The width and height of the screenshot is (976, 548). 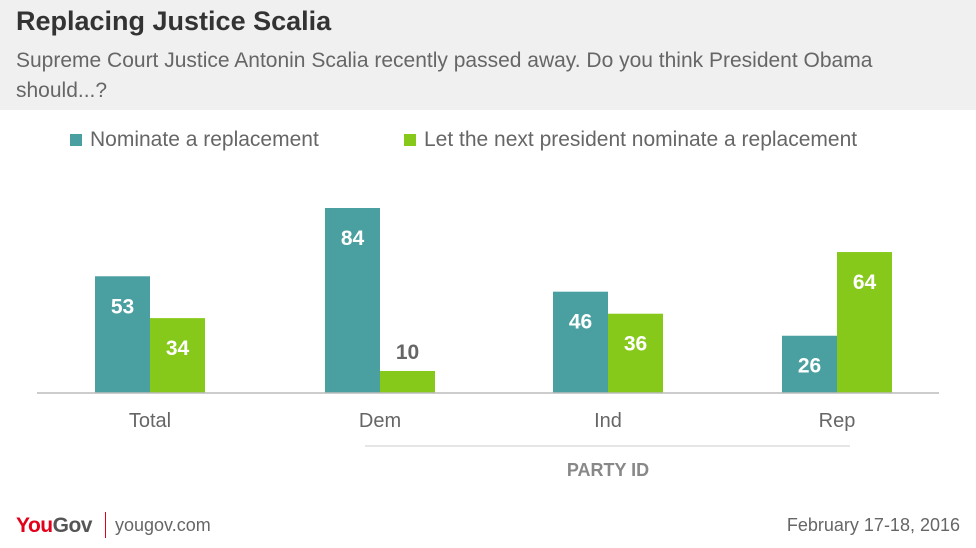 What do you see at coordinates (150, 421) in the screenshot?
I see `x-tick-label-total: Total` at bounding box center [150, 421].